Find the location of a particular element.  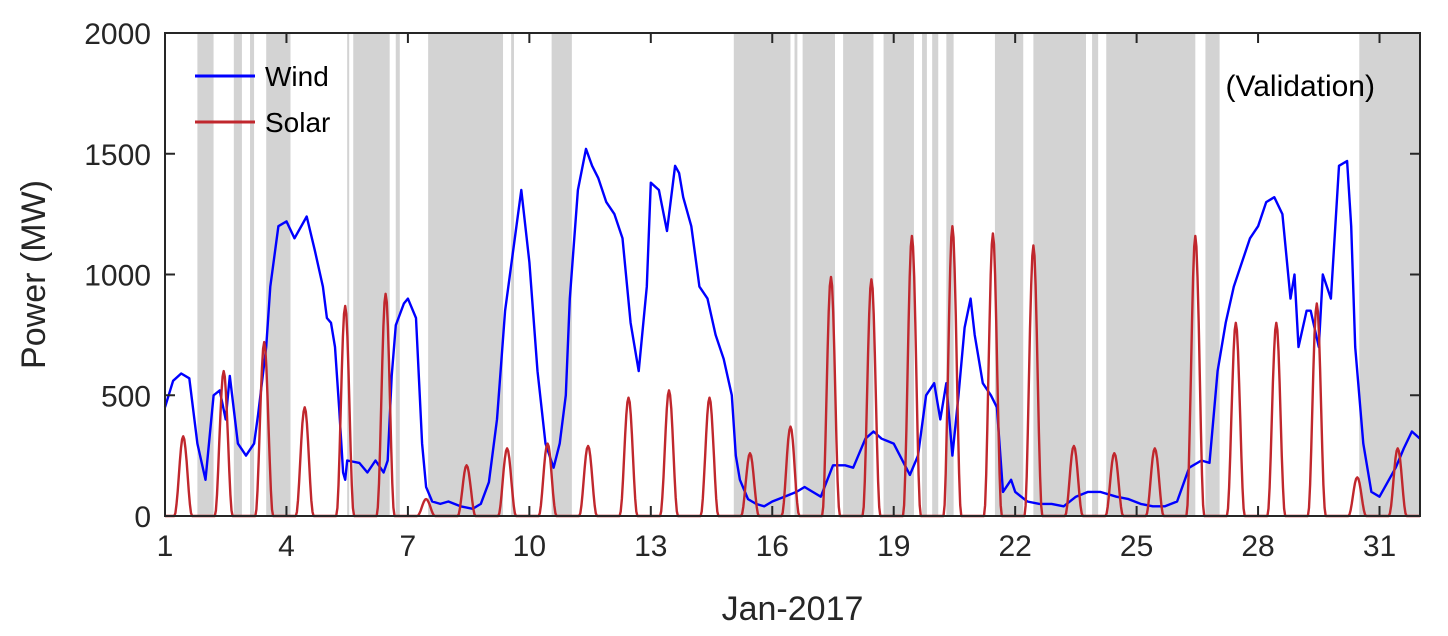

x-tick-label: 16 is located at coordinates (772, 546).